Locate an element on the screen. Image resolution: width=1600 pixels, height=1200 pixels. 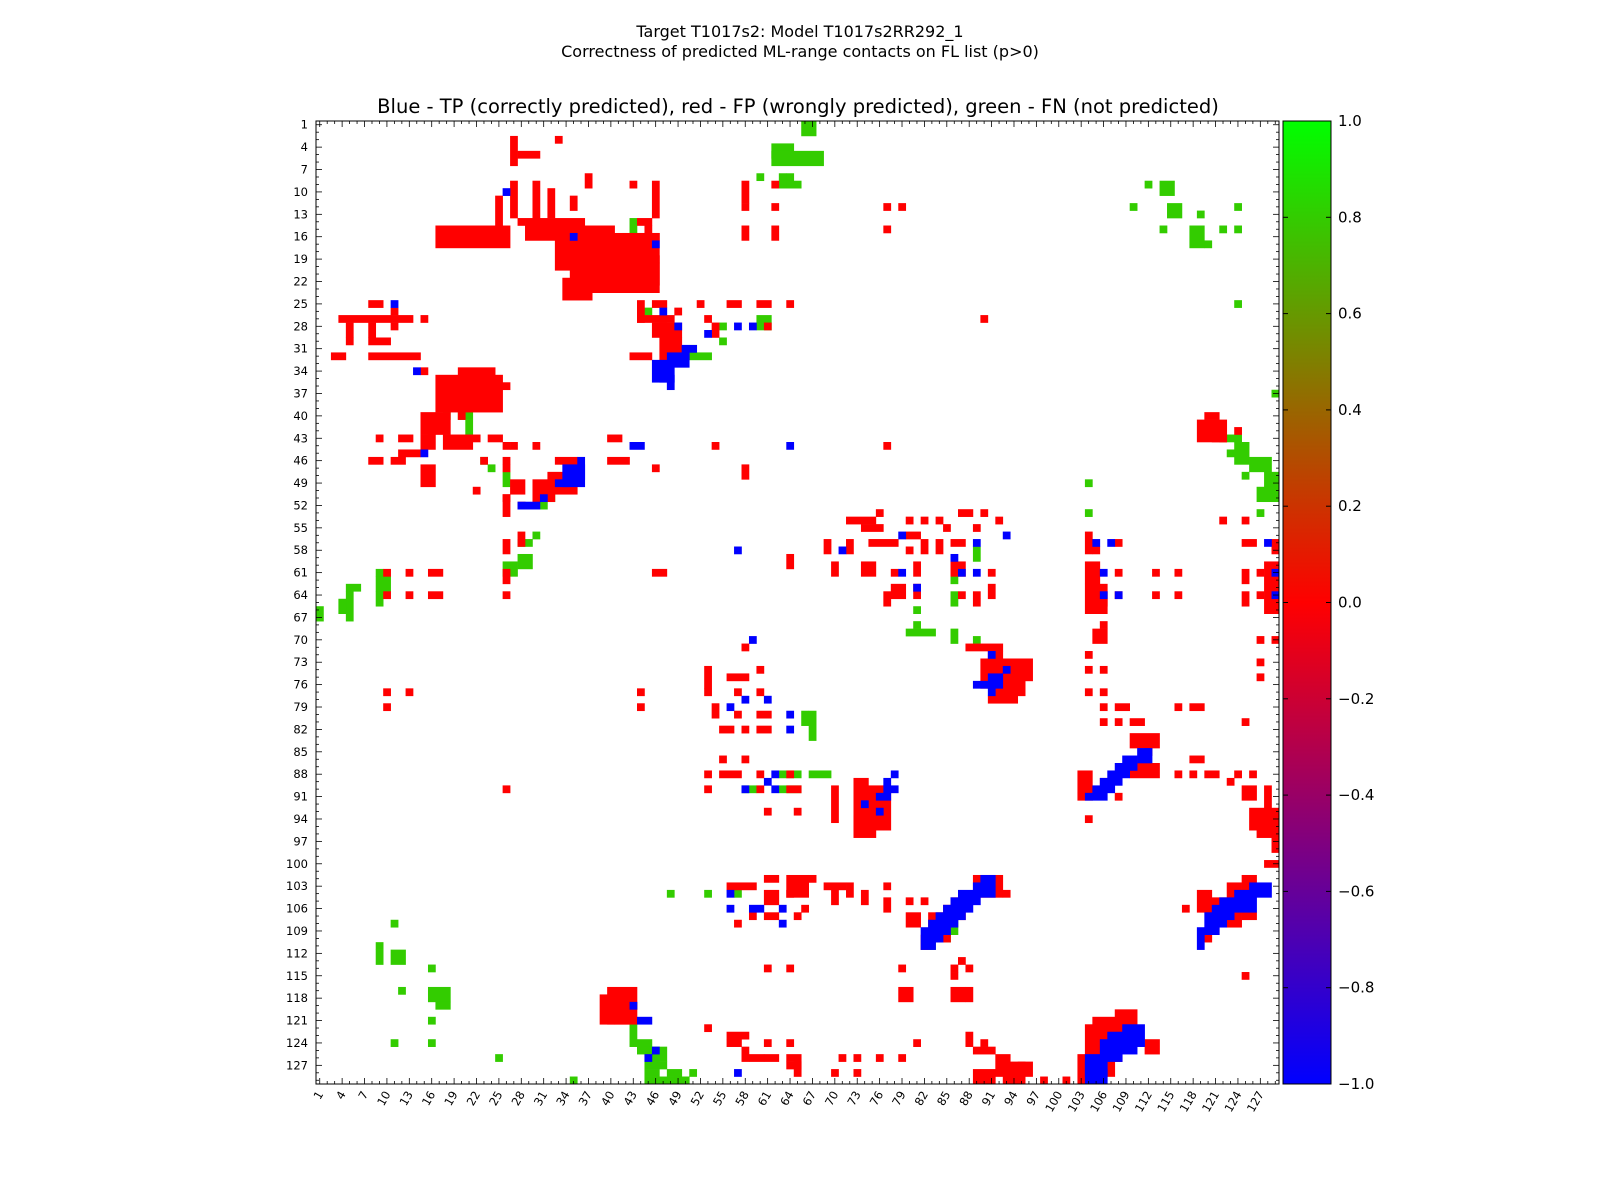
y-tick-label: 4 is located at coordinates (304, 147).